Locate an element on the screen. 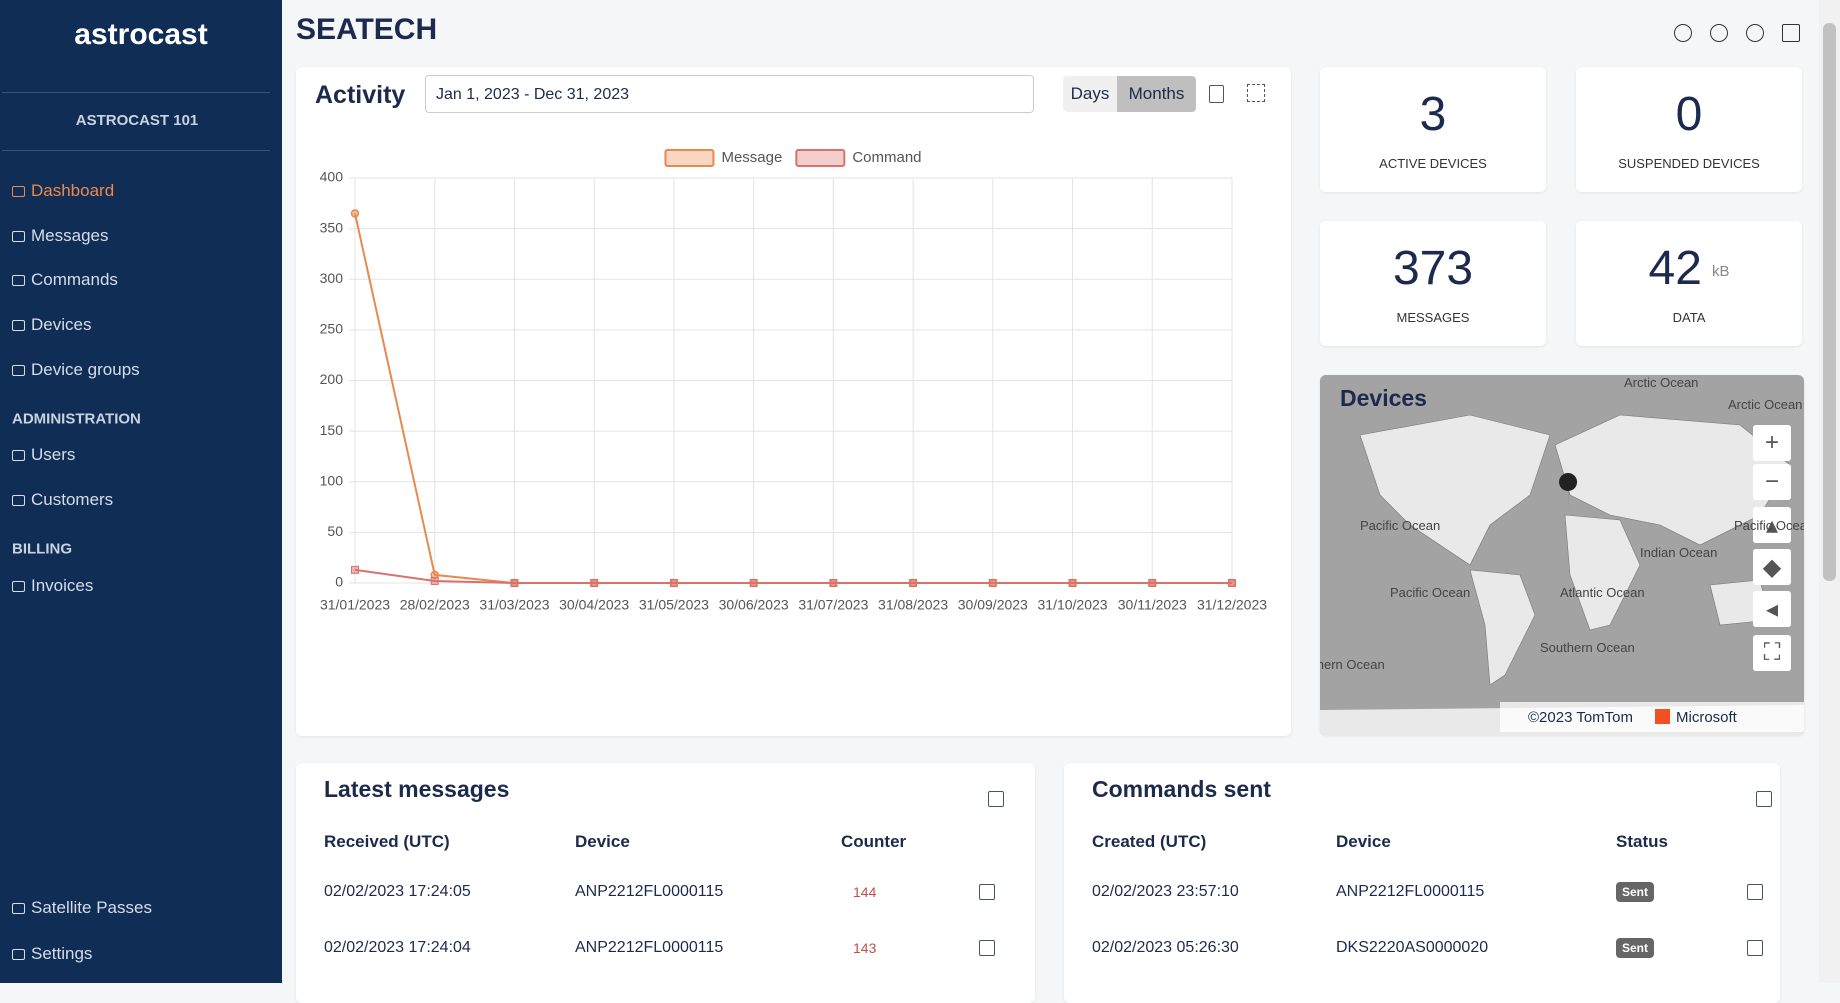 The width and height of the screenshot is (1840, 1003). logo: astrocast is located at coordinates (141, 34).